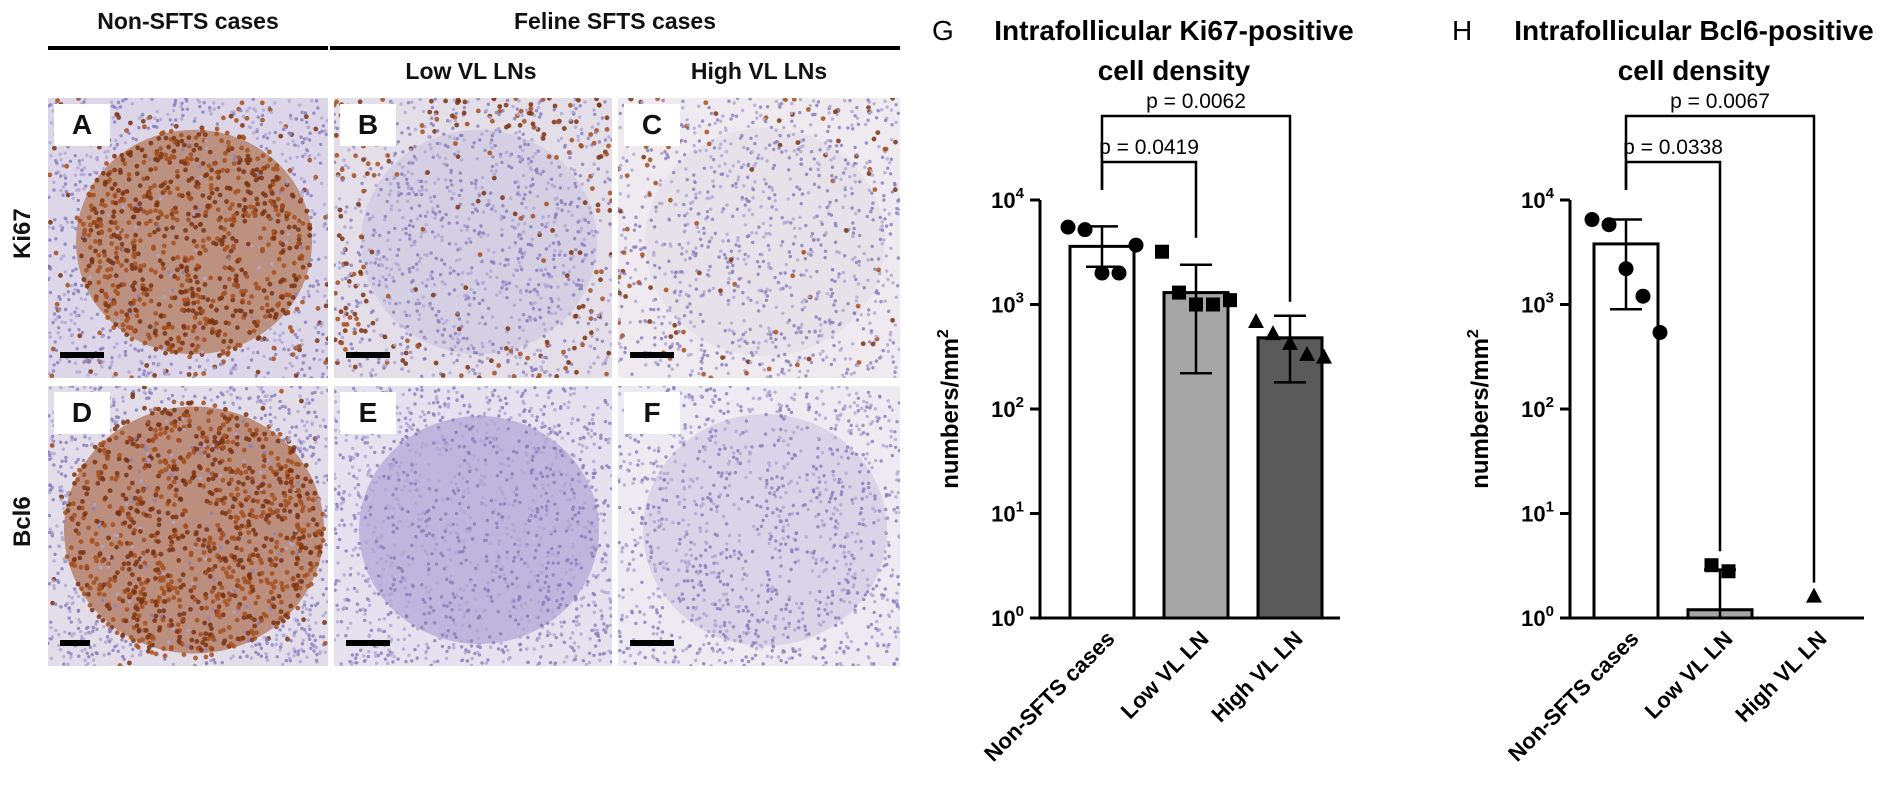  I want to click on panel-label-e: E, so click(368, 413).